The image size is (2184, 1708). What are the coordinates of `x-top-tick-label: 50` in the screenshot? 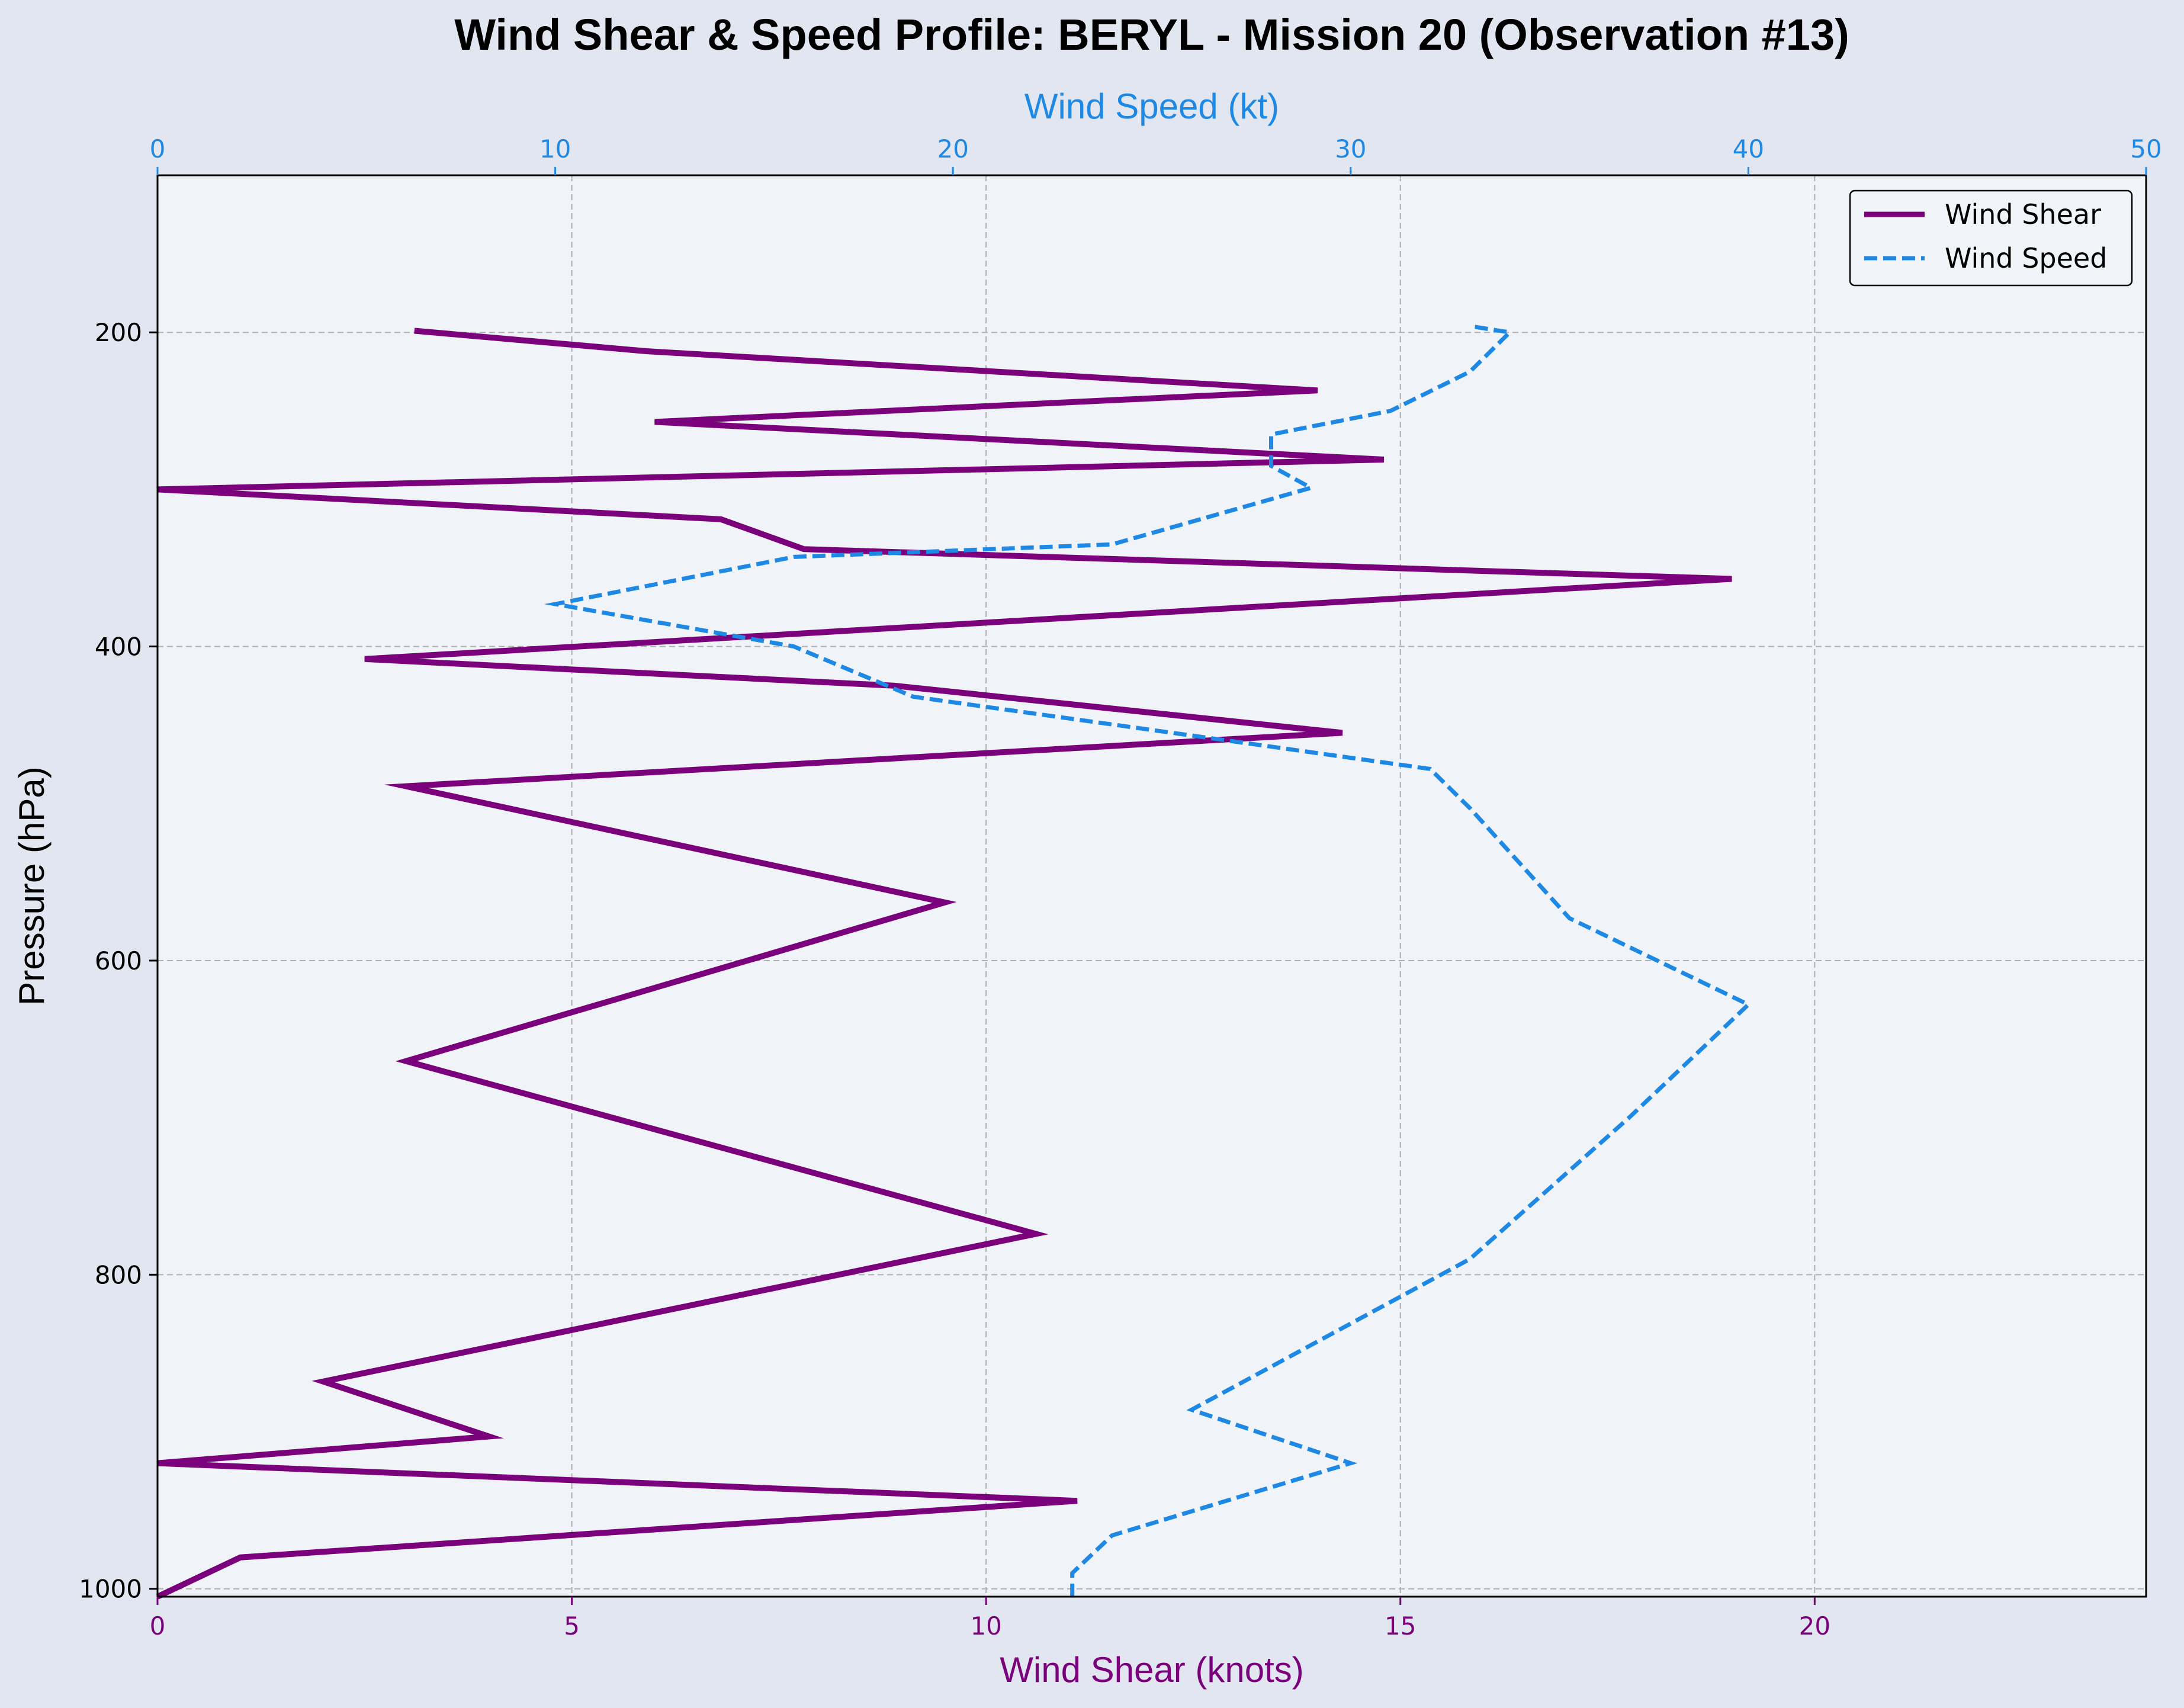 It's located at (2145, 148).